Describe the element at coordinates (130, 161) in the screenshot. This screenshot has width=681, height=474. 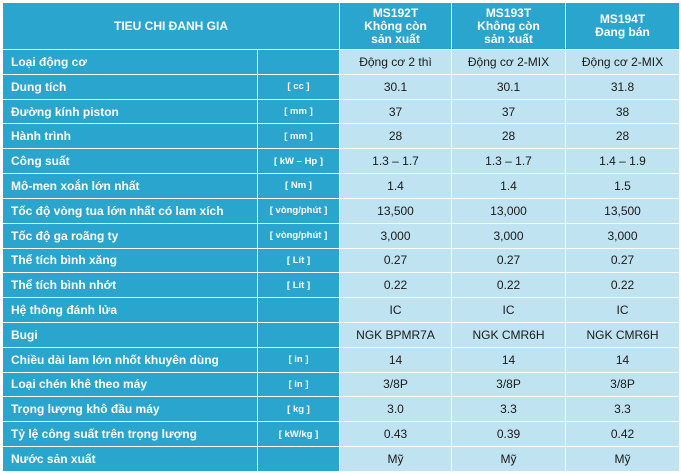
I see `spec-label: Công suất` at that location.